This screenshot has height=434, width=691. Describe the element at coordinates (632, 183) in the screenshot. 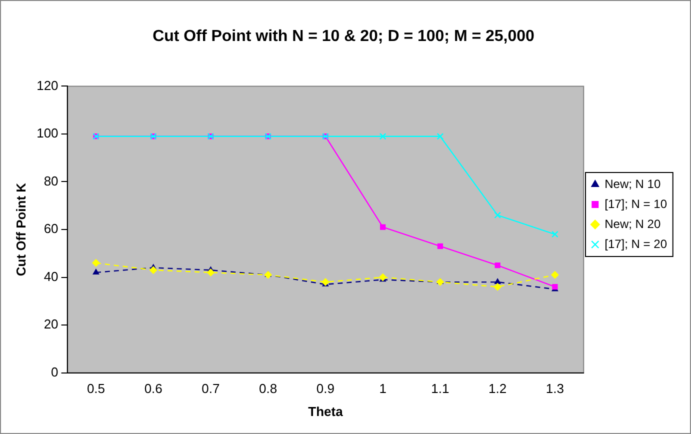

I see `legend-label: New; N 10` at that location.